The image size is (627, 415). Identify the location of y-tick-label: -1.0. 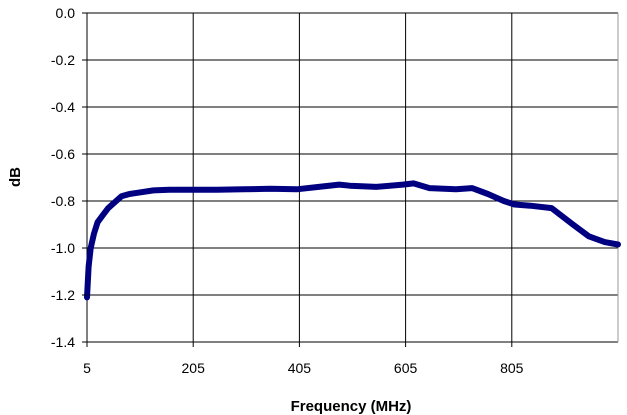
(63, 248).